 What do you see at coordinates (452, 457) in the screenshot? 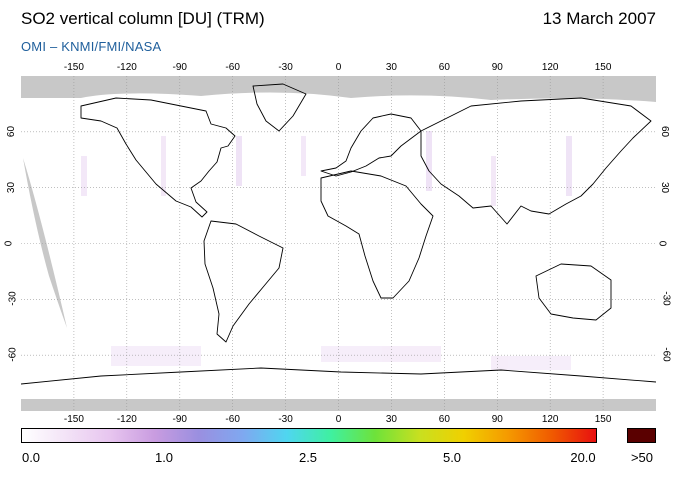
I see `colorbar-tick-label: 5.0` at bounding box center [452, 457].